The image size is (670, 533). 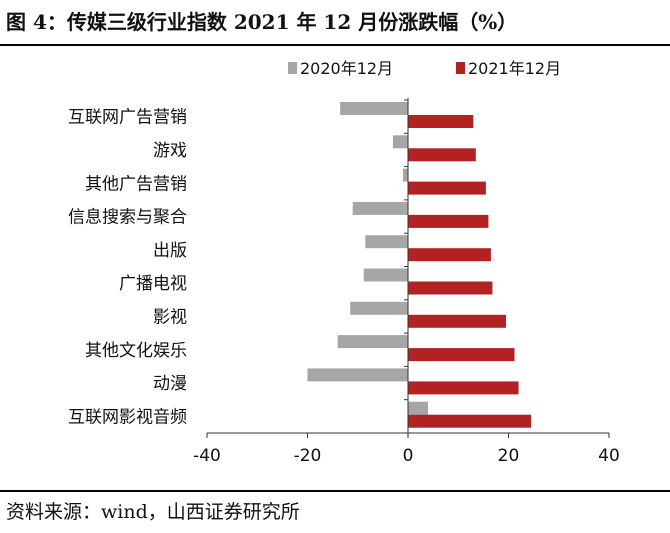 What do you see at coordinates (136, 184) in the screenshot?
I see `category-label: 其他广告营销` at bounding box center [136, 184].